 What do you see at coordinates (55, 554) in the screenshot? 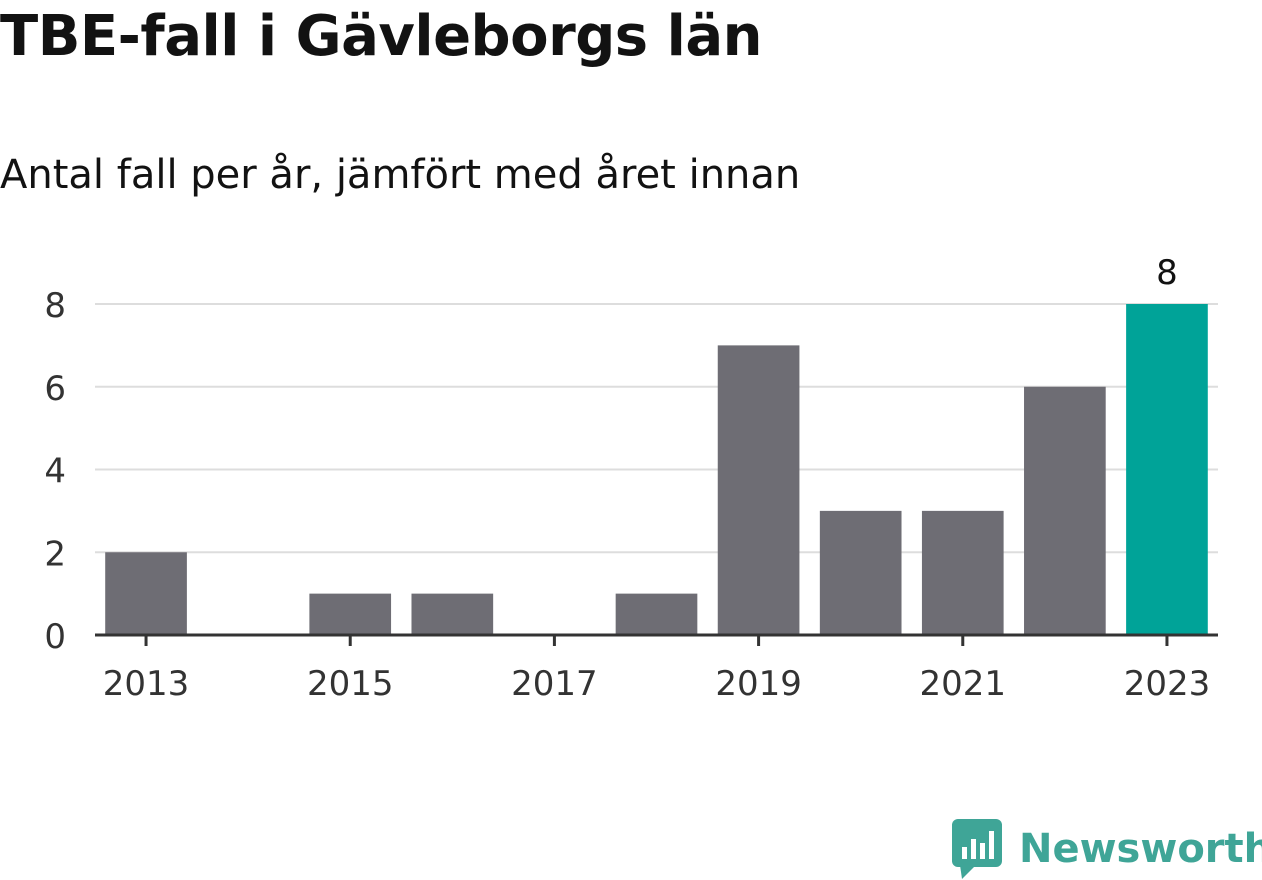
I see `y-tick-label: 2` at bounding box center [55, 554].